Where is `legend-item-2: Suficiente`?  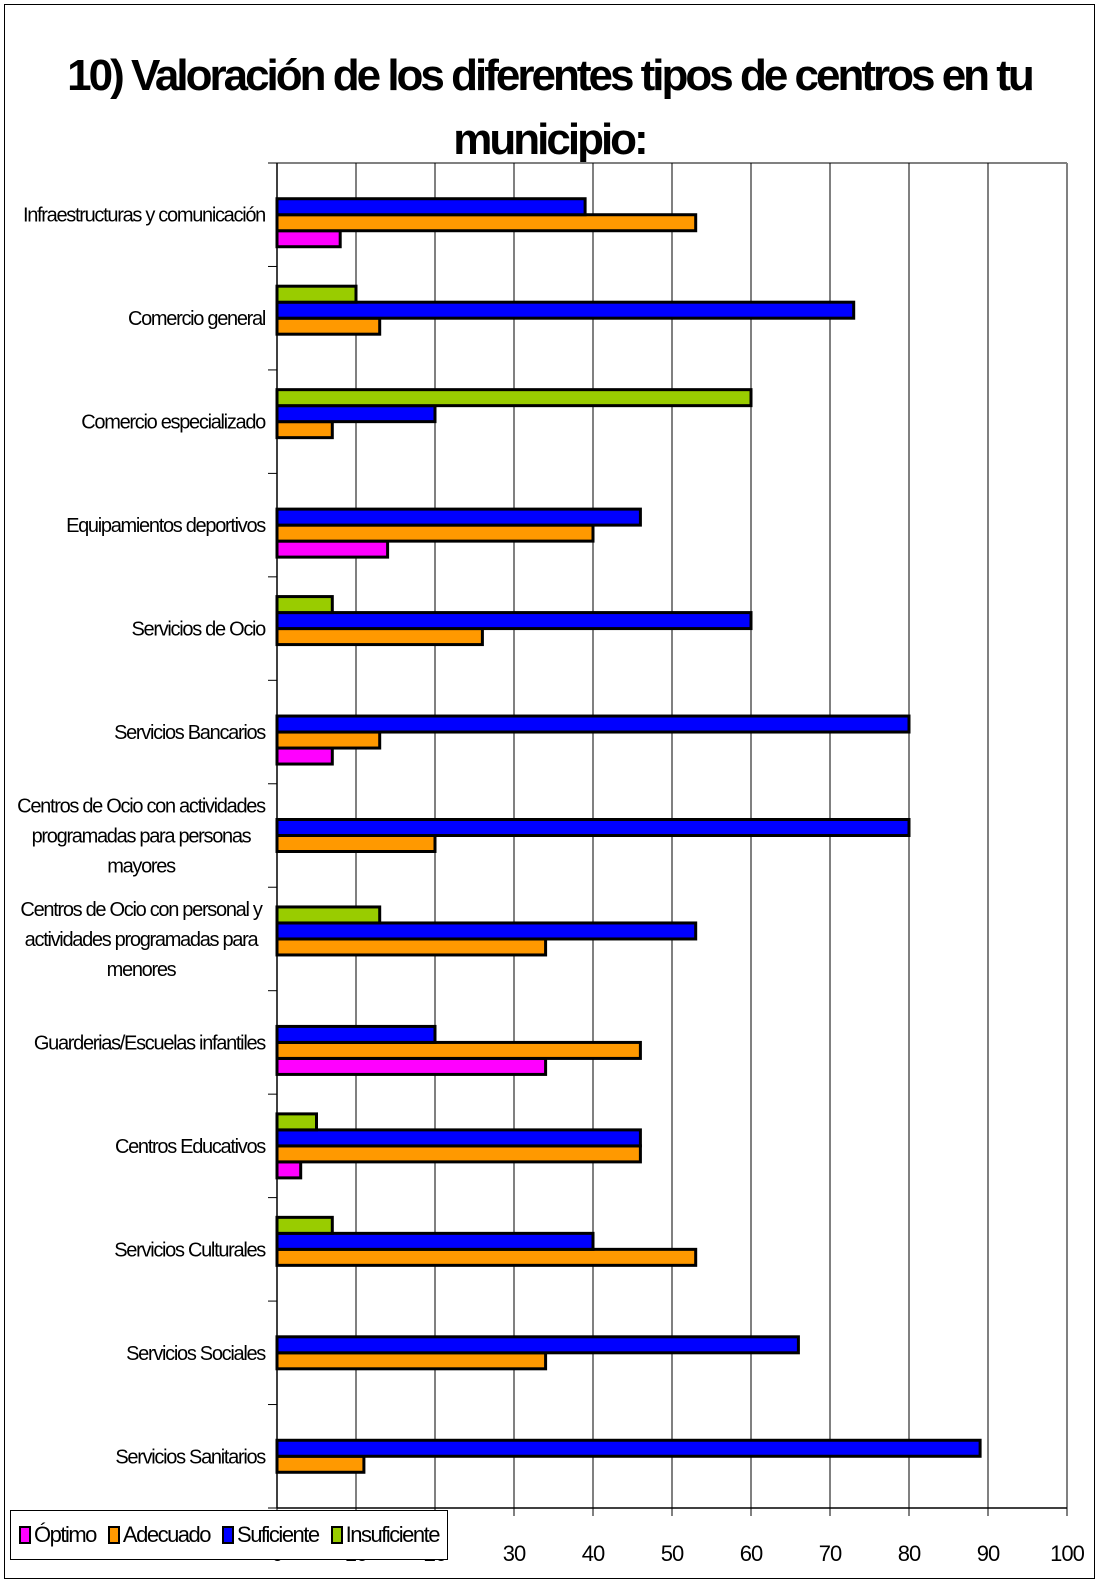
legend-item-2: Suficiente is located at coordinates (271, 1535).